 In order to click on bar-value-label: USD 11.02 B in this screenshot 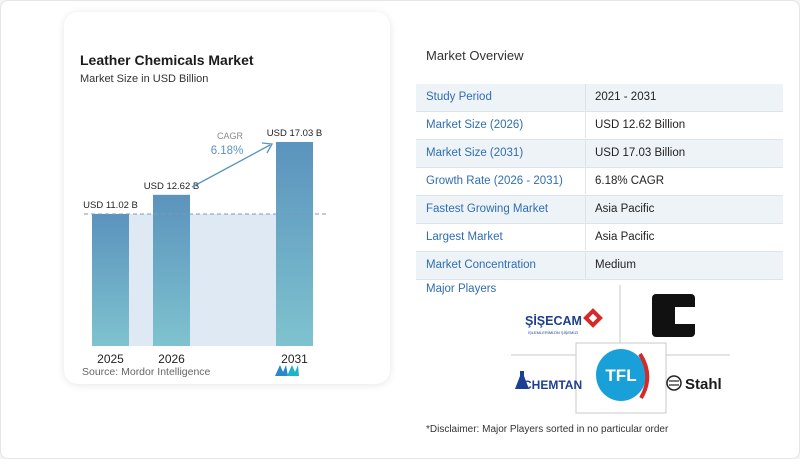, I will do `click(110, 205)`.